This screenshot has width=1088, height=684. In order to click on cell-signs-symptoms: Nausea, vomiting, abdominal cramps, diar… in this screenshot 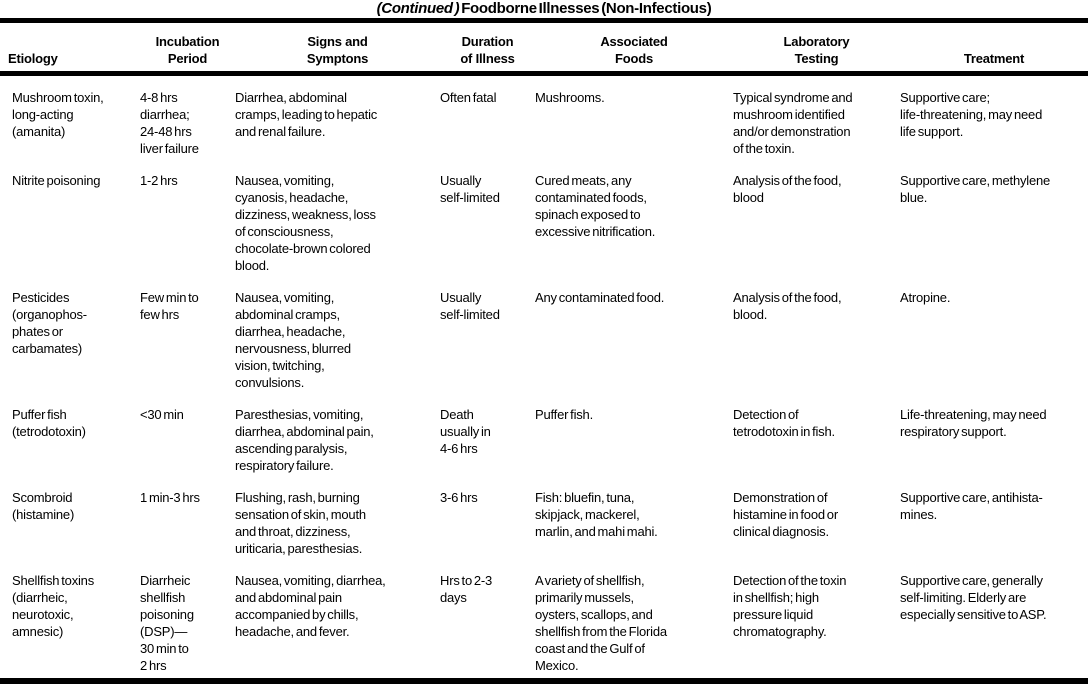, I will do `click(293, 340)`.